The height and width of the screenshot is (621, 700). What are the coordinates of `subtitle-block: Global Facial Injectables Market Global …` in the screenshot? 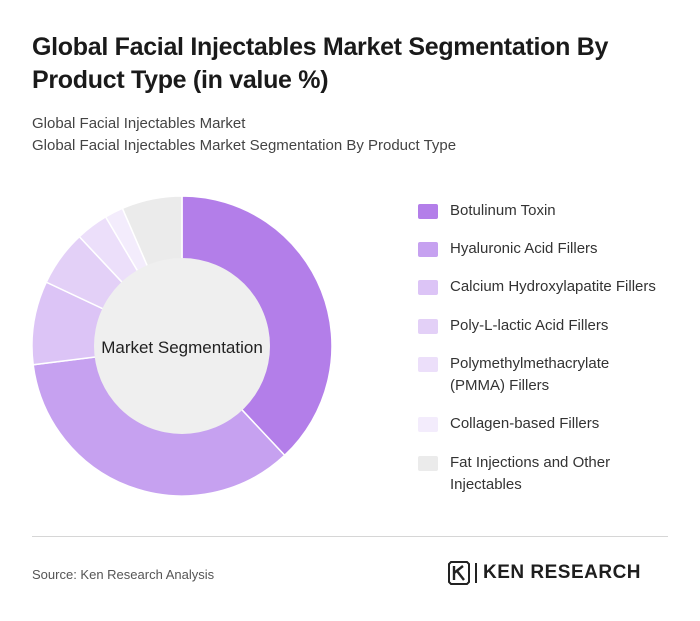 It's located at (244, 135).